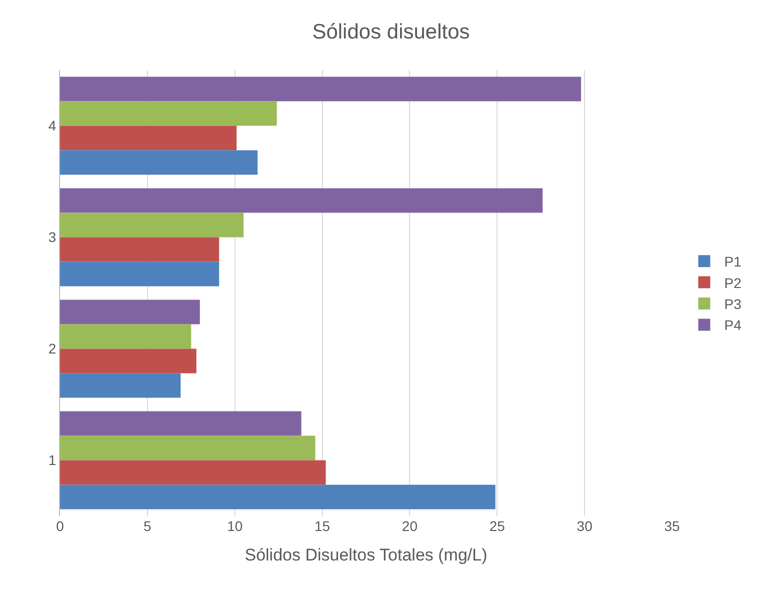 The width and height of the screenshot is (782, 596). I want to click on legend-label: P1, so click(733, 262).